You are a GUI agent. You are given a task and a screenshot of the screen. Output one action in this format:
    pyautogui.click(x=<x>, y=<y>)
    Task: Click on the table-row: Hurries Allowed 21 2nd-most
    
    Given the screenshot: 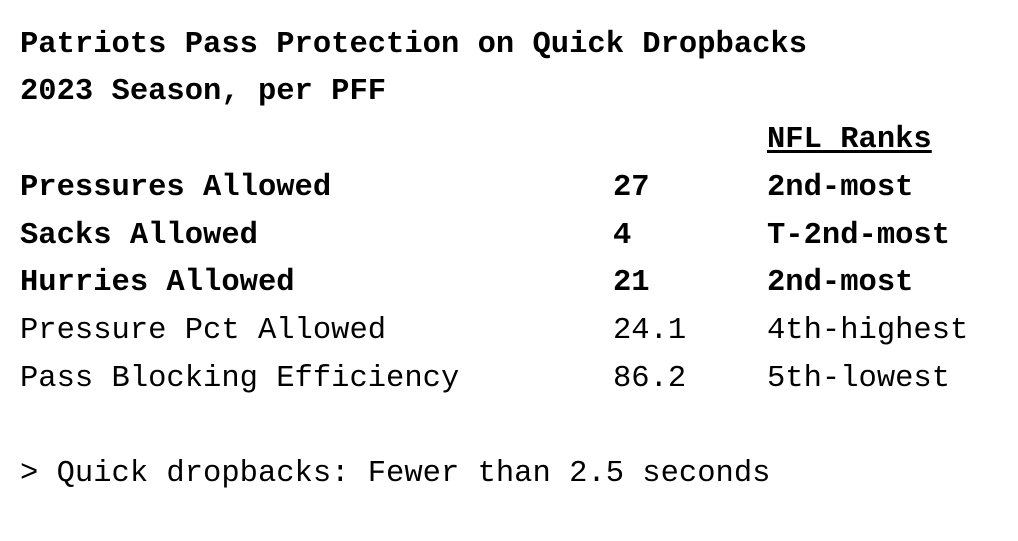 What is the action you would take?
    pyautogui.click(x=509, y=289)
    